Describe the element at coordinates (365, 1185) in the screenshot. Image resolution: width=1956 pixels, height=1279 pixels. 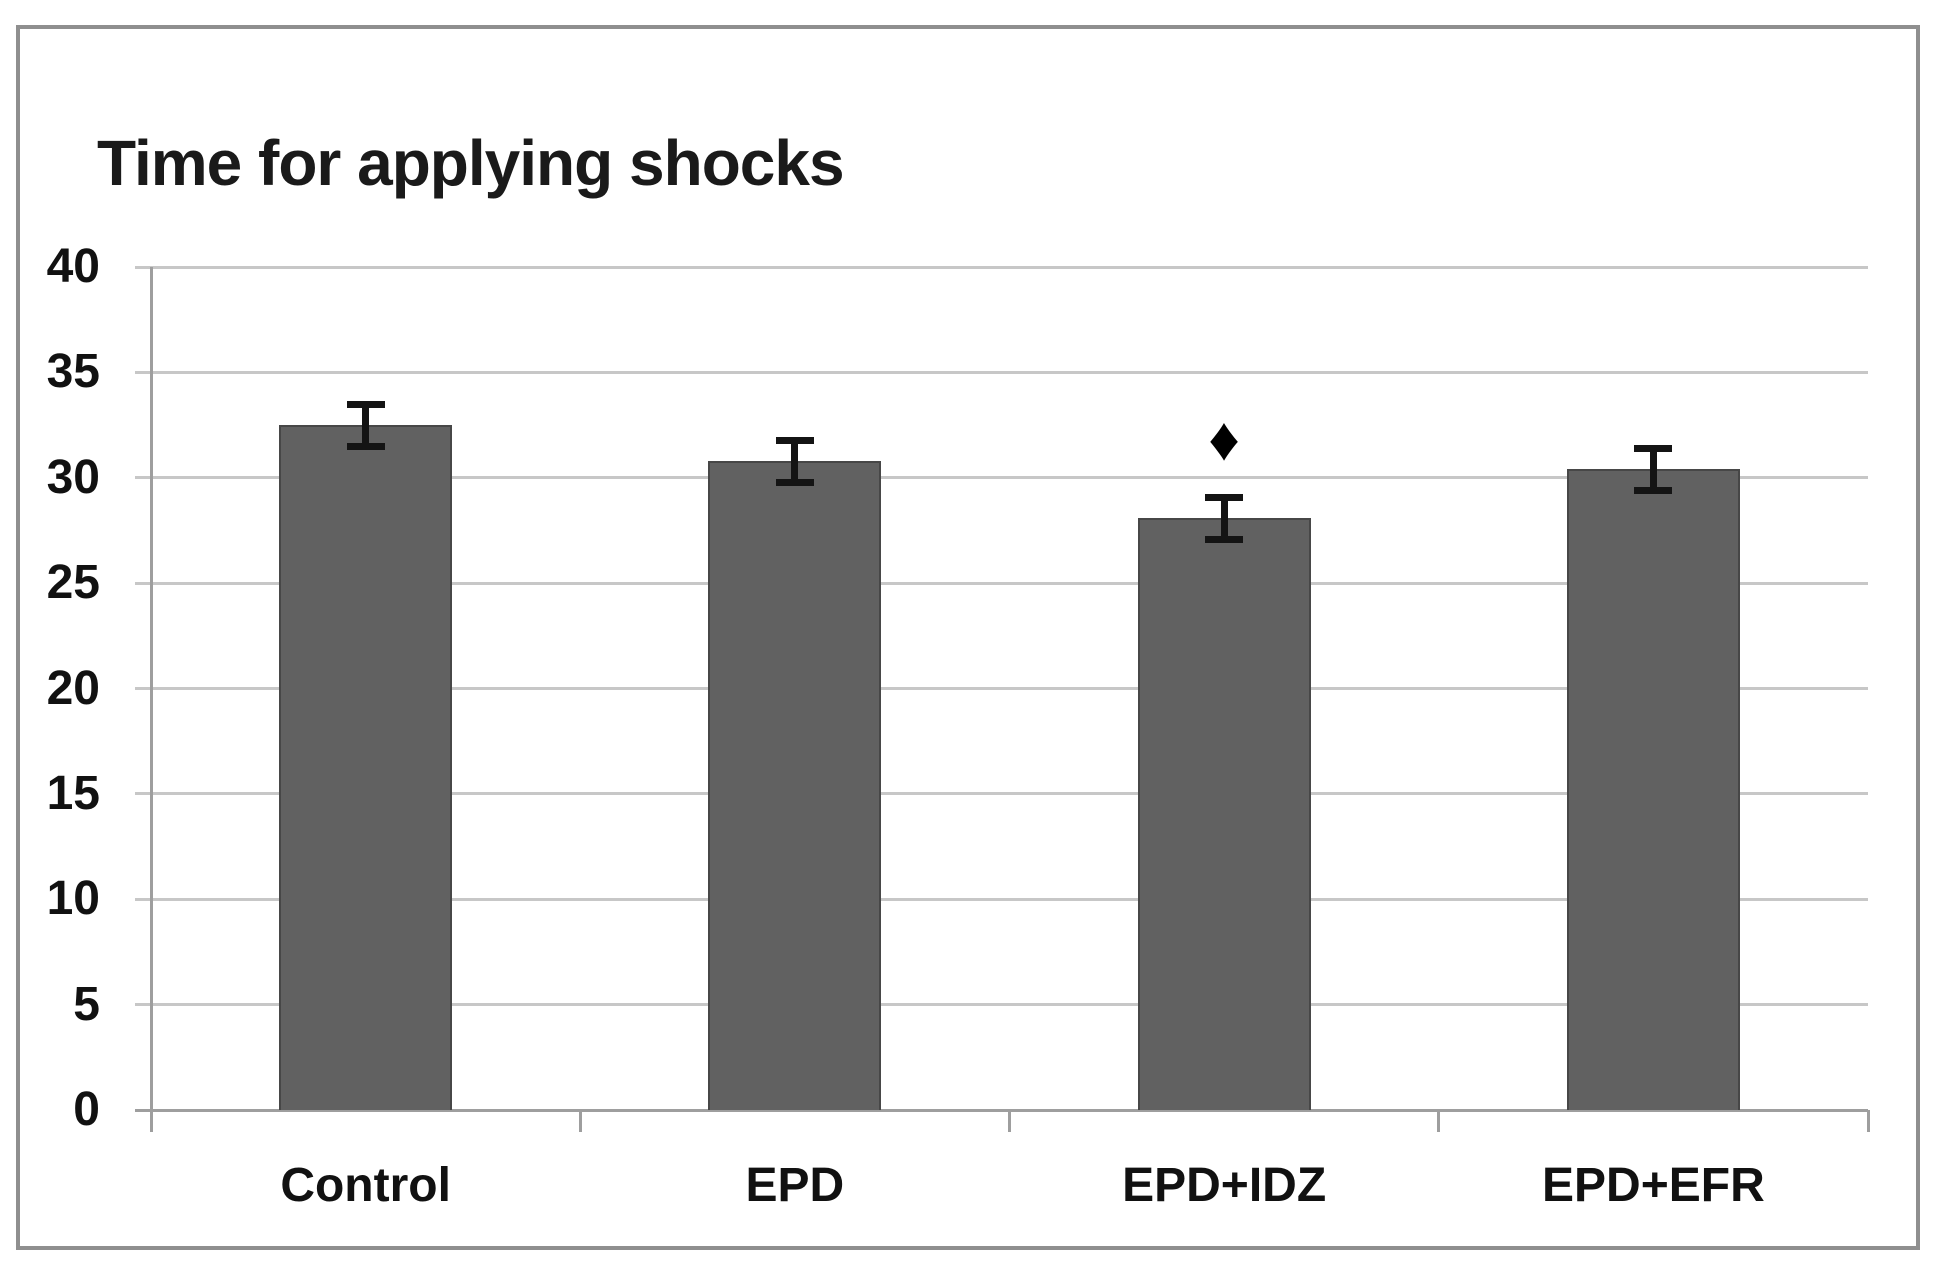
I see `x-tick-label-control: Control` at that location.